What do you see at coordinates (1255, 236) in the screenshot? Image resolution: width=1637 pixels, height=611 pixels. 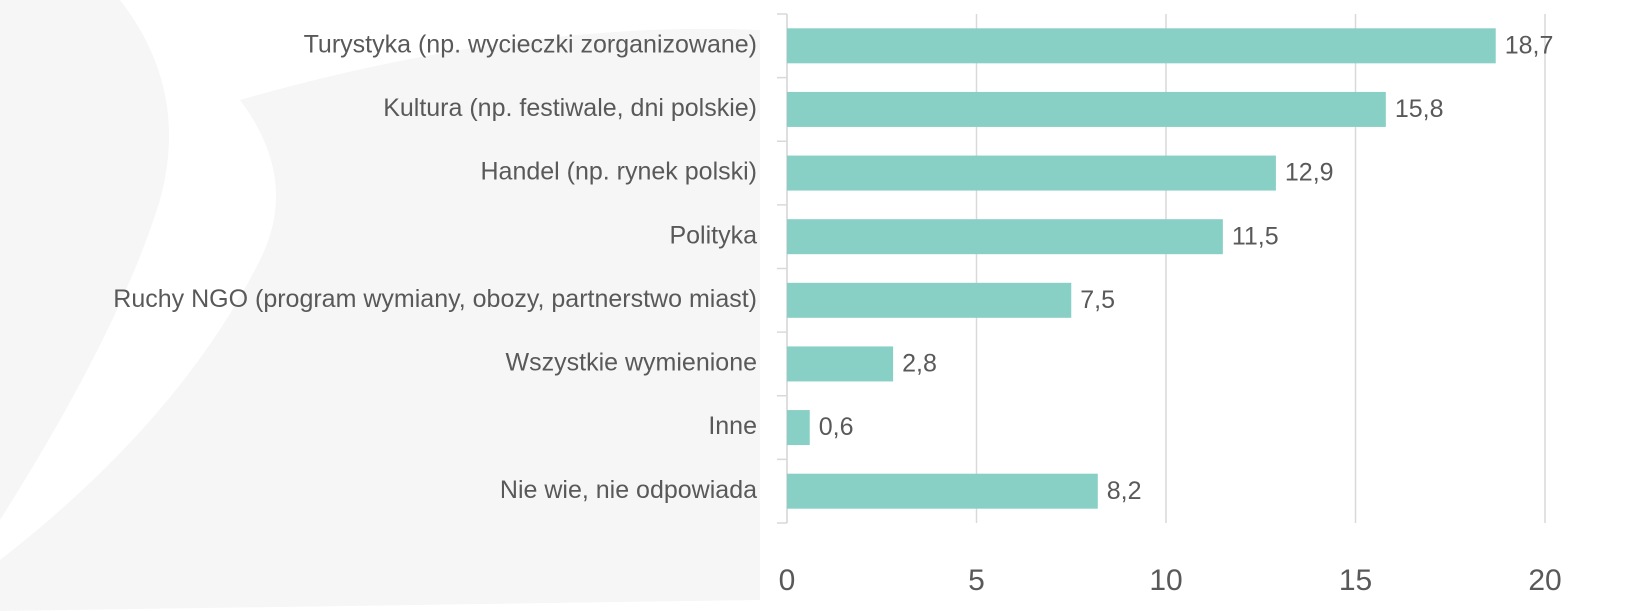 I see `value-label: 11,5` at bounding box center [1255, 236].